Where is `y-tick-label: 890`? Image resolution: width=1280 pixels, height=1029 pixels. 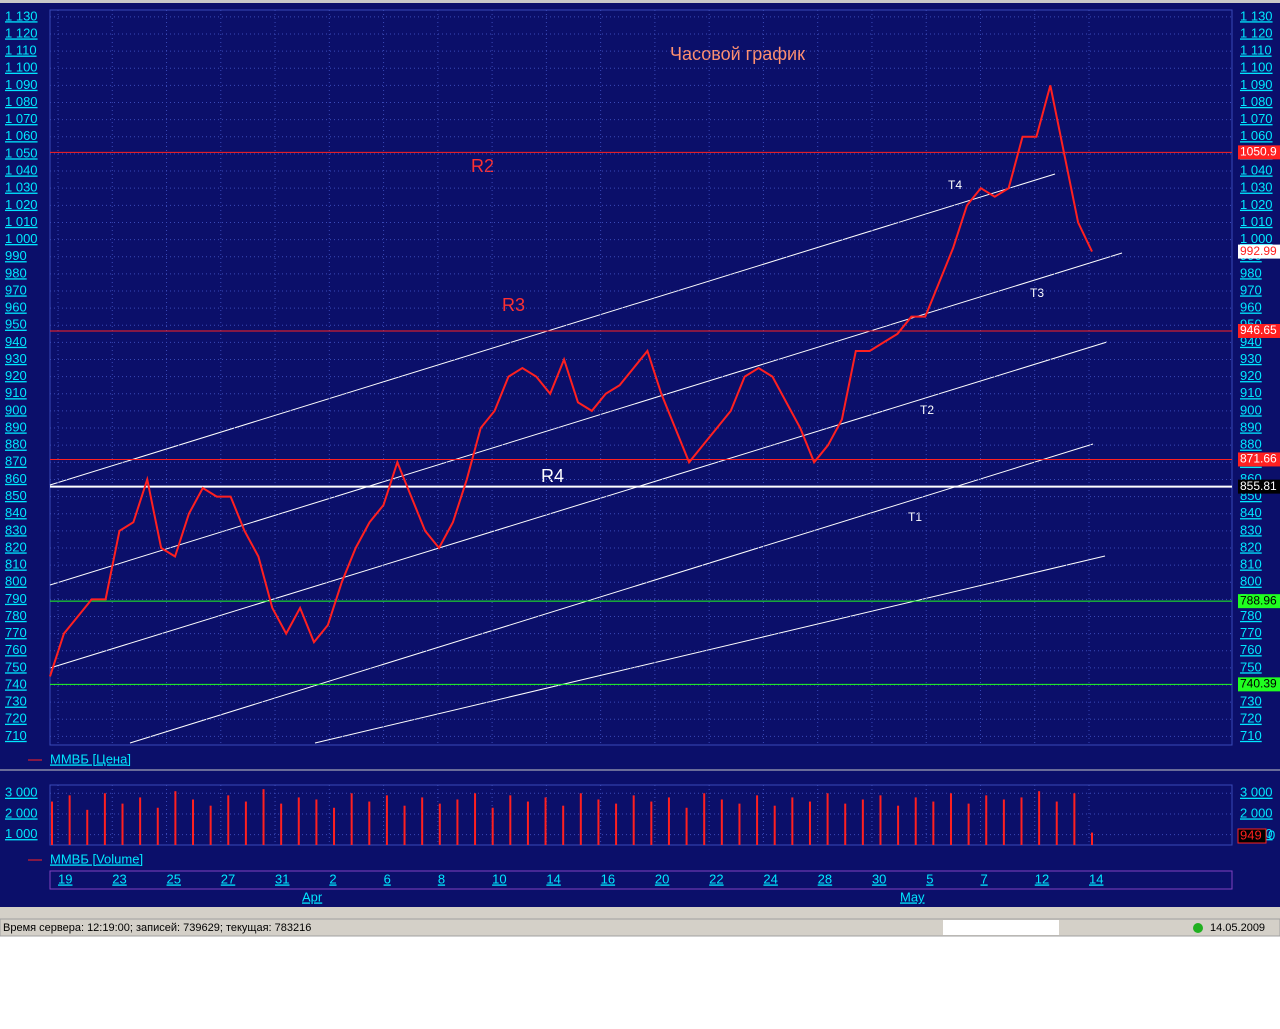
y-tick-label: 890 is located at coordinates (1251, 426).